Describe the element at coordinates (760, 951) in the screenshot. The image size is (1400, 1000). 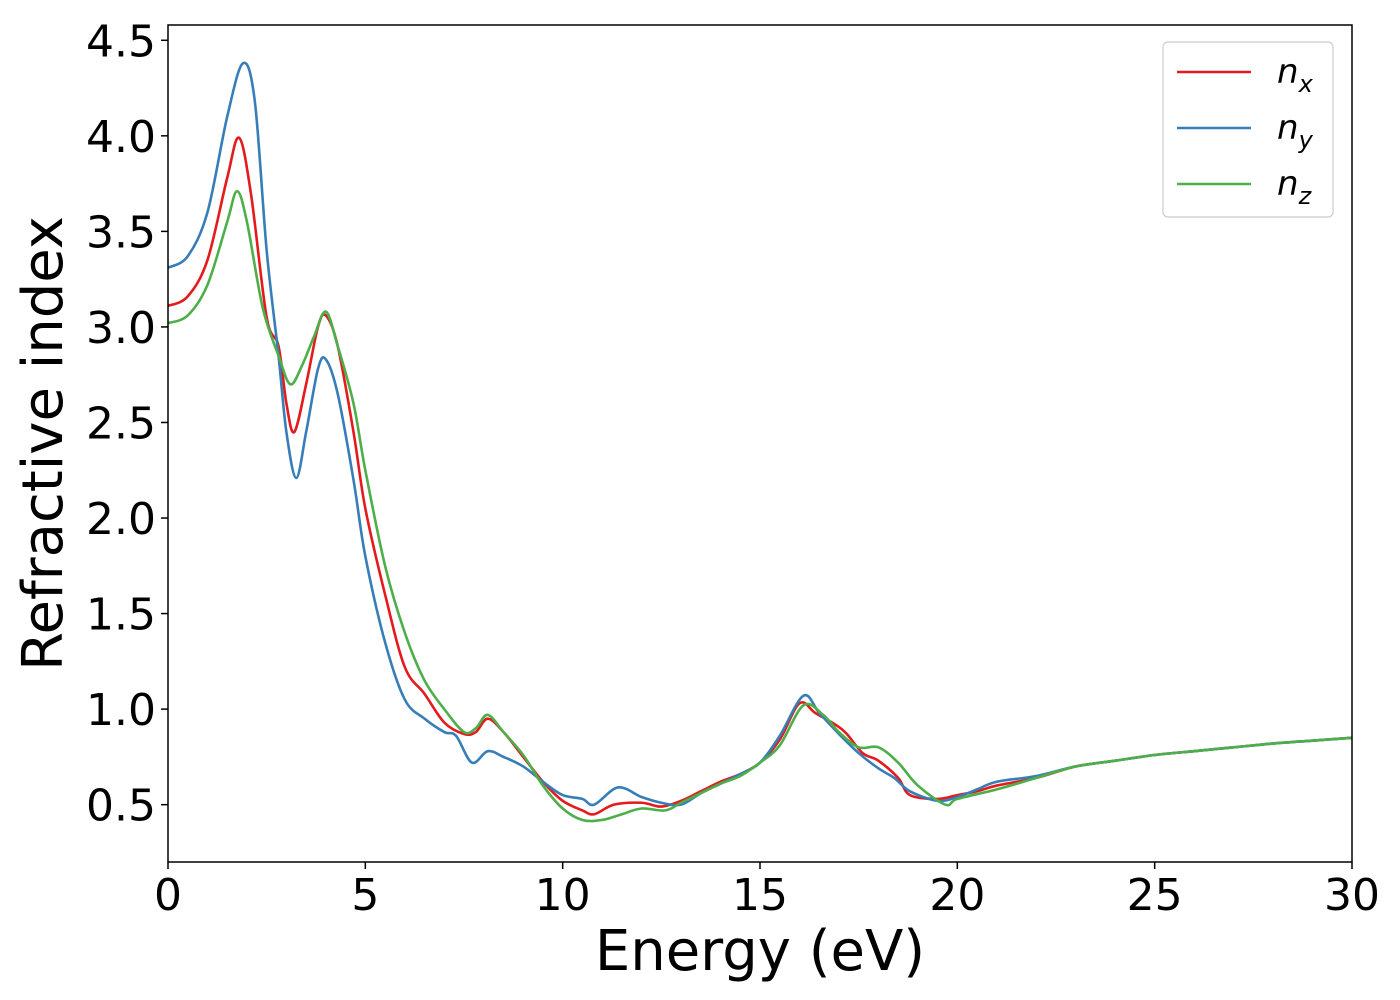
I see `x-axis-title: Energy (eV)` at that location.